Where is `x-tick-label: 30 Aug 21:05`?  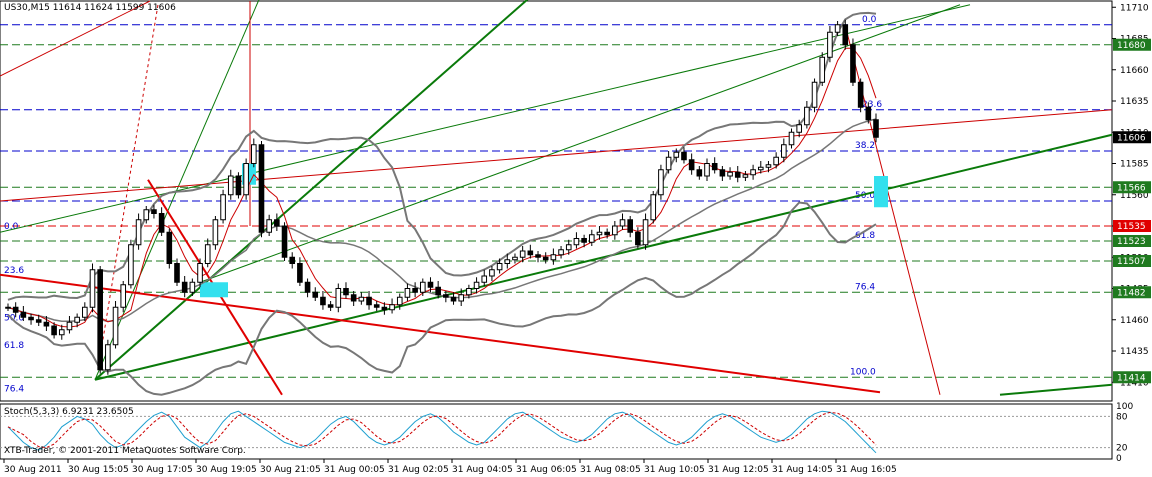 x-tick-label: 30 Aug 21:05 is located at coordinates (290, 470).